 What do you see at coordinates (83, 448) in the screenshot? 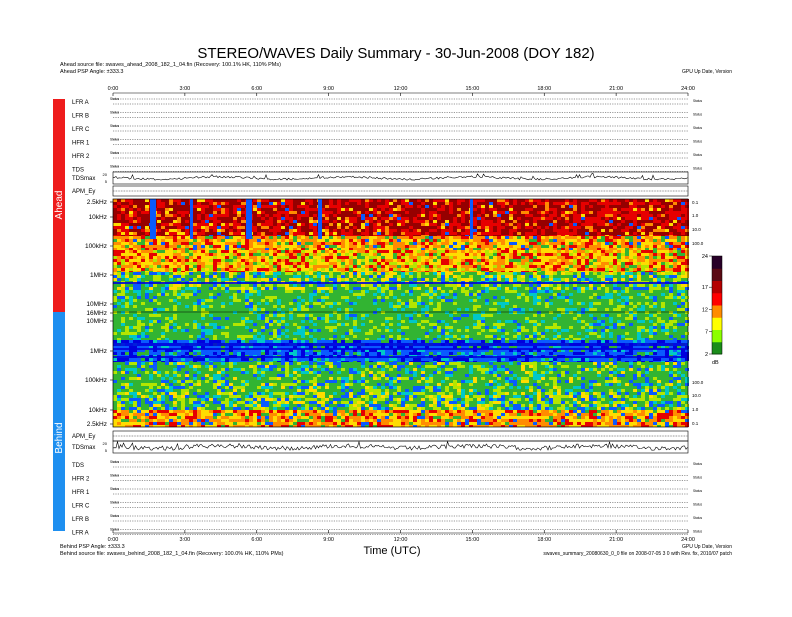
I see `behind-tdsmax-label: TDSmax` at bounding box center [83, 448].